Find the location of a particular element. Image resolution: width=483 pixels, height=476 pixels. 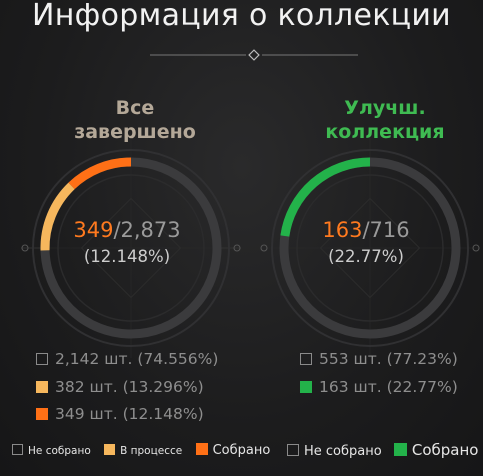

panel-best-title: Улучш. коллекция is located at coordinates (384, 120).